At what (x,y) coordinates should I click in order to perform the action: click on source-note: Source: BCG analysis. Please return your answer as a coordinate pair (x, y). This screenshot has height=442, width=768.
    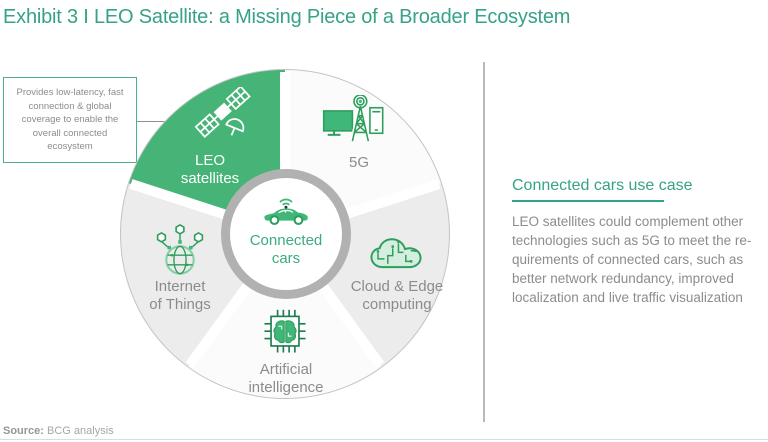
    Looking at the image, I should click on (58, 431).